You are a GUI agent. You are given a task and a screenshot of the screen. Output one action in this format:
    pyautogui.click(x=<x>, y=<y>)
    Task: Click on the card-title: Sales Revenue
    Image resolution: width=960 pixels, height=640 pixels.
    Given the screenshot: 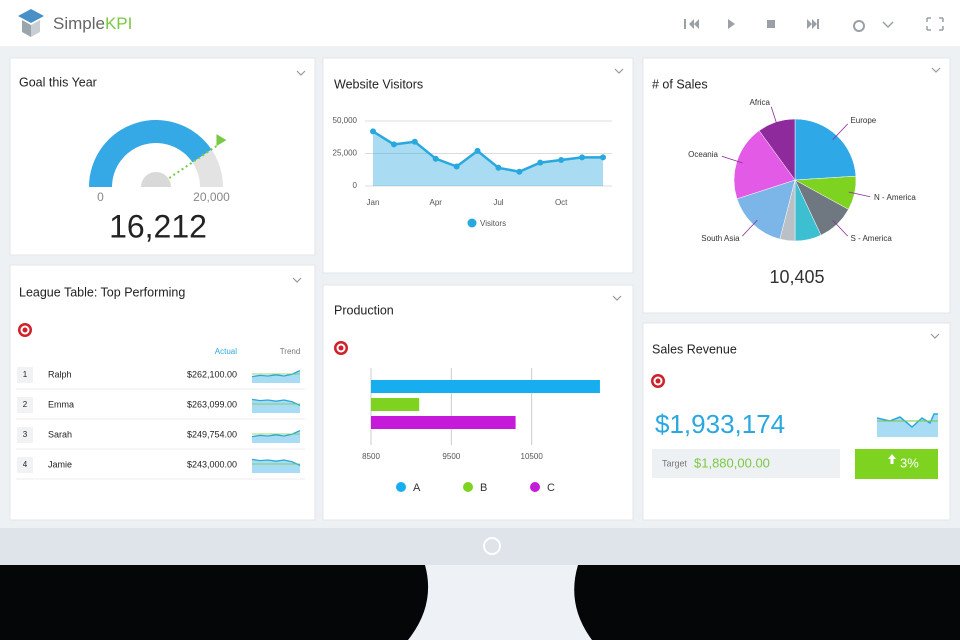 What is the action you would take?
    pyautogui.click(x=694, y=349)
    